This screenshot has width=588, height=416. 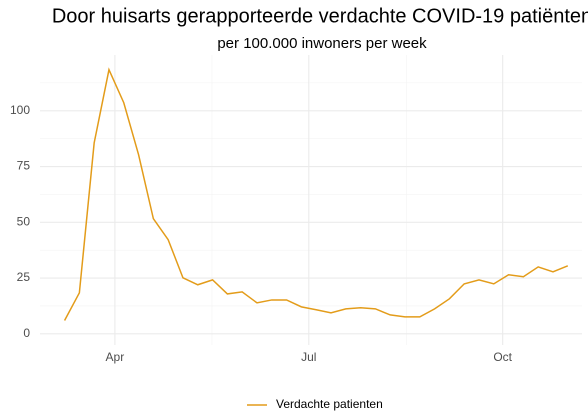 What do you see at coordinates (20, 110) in the screenshot?
I see `y-tick-label: 100` at bounding box center [20, 110].